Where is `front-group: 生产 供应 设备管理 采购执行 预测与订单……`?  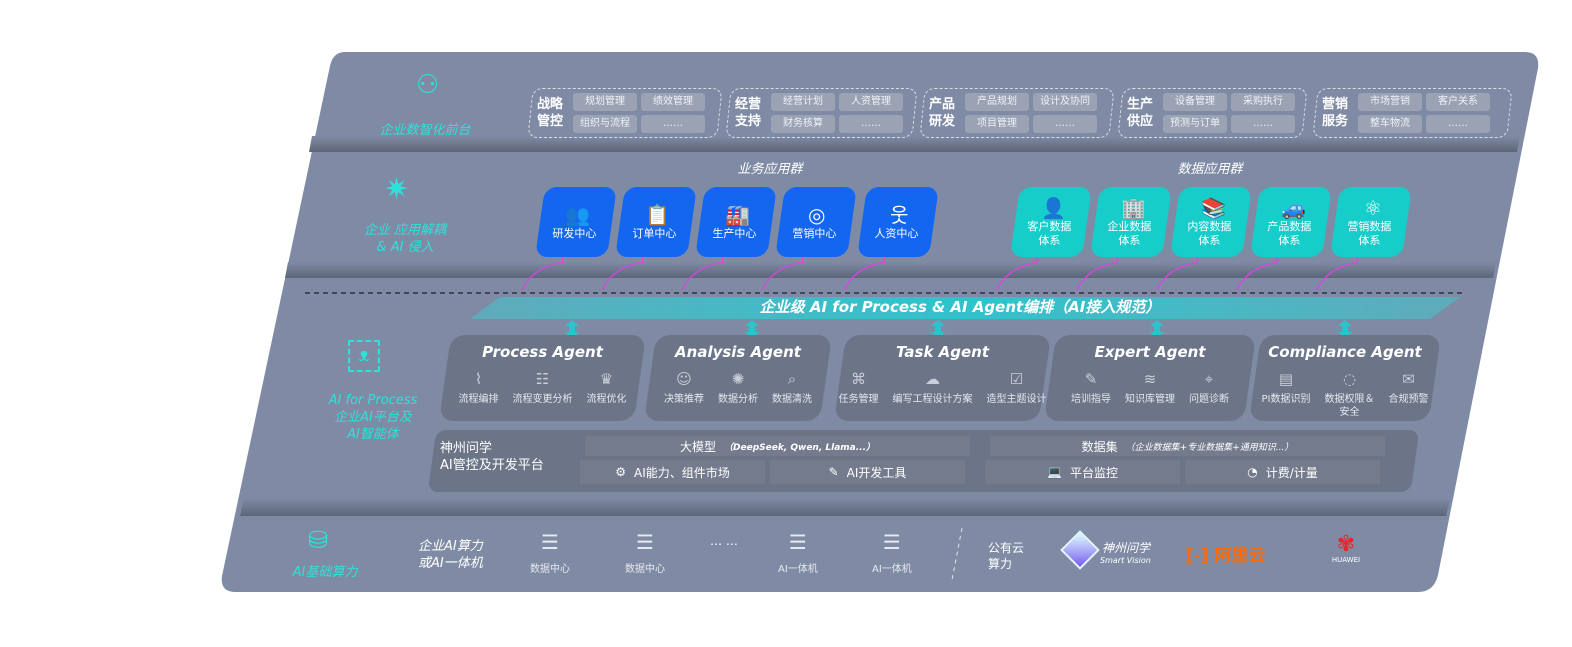
front-group: 生产 供应 设备管理 采购执行 预测与订单…… is located at coordinates (1212, 113).